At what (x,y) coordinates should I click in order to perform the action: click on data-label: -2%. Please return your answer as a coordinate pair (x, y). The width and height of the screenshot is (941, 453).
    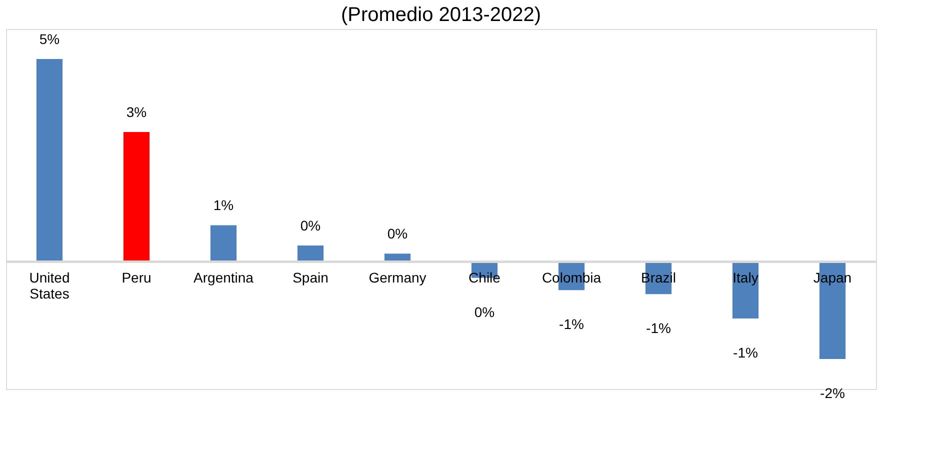
    Looking at the image, I should click on (832, 393).